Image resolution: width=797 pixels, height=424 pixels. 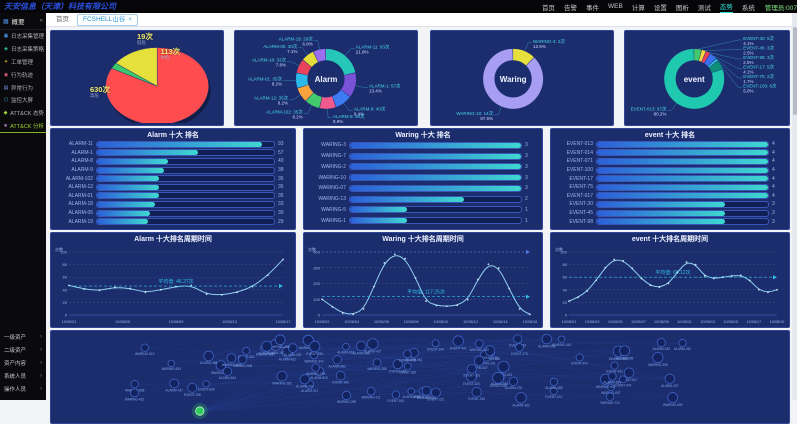 I want to click on bar-label: EVENT-100, so click(x=575, y=170).